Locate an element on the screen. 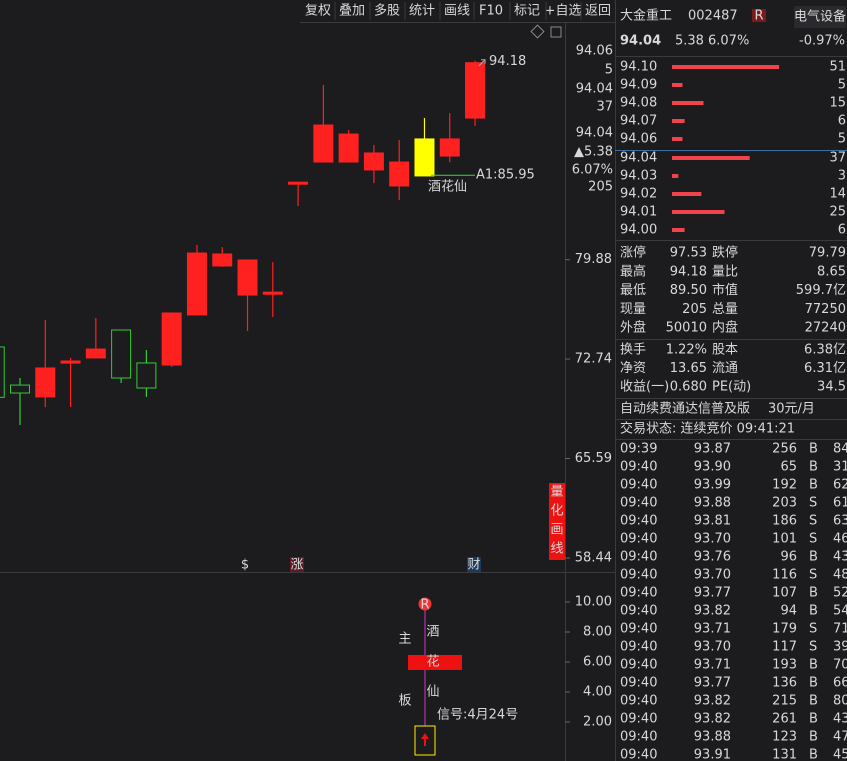 The image size is (847, 761). stat-value: 599.7亿 is located at coordinates (821, 290).